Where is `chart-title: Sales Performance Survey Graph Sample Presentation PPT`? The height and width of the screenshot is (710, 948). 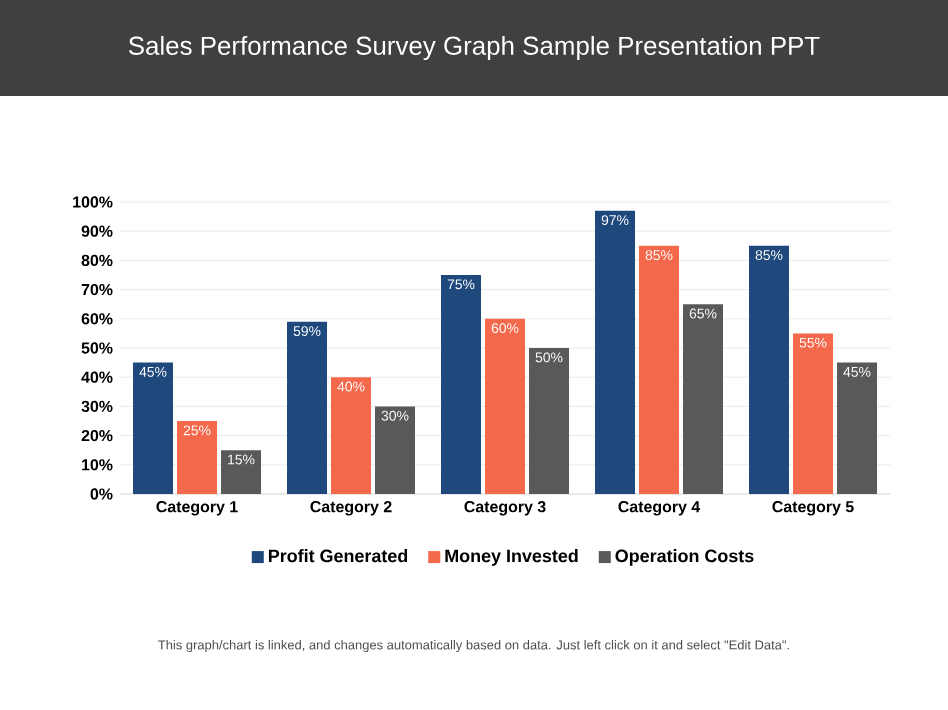
chart-title: Sales Performance Survey Graph Sample Presentation PPT is located at coordinates (474, 48).